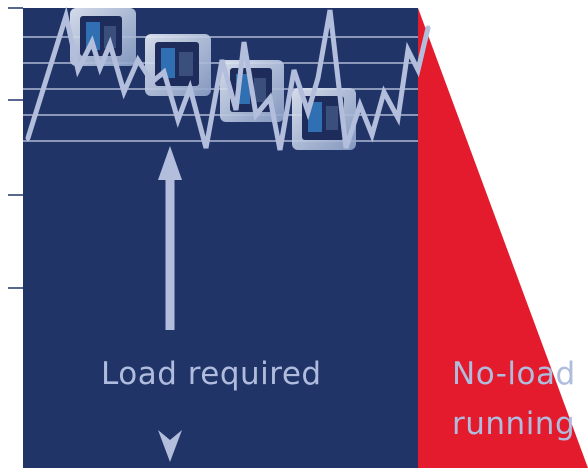  What do you see at coordinates (213, 79) in the screenshot?
I see `pump-icon-group` at bounding box center [213, 79].